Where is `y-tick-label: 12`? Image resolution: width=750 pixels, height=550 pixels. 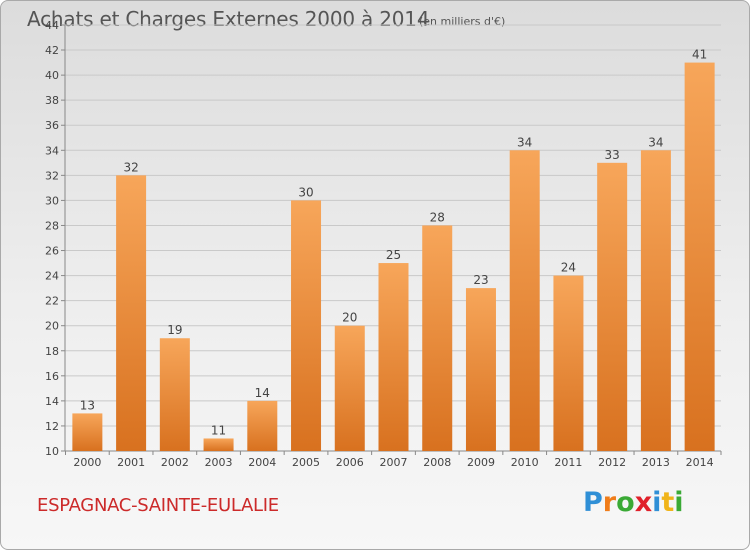 y-tick-label: 12 is located at coordinates (52, 426).